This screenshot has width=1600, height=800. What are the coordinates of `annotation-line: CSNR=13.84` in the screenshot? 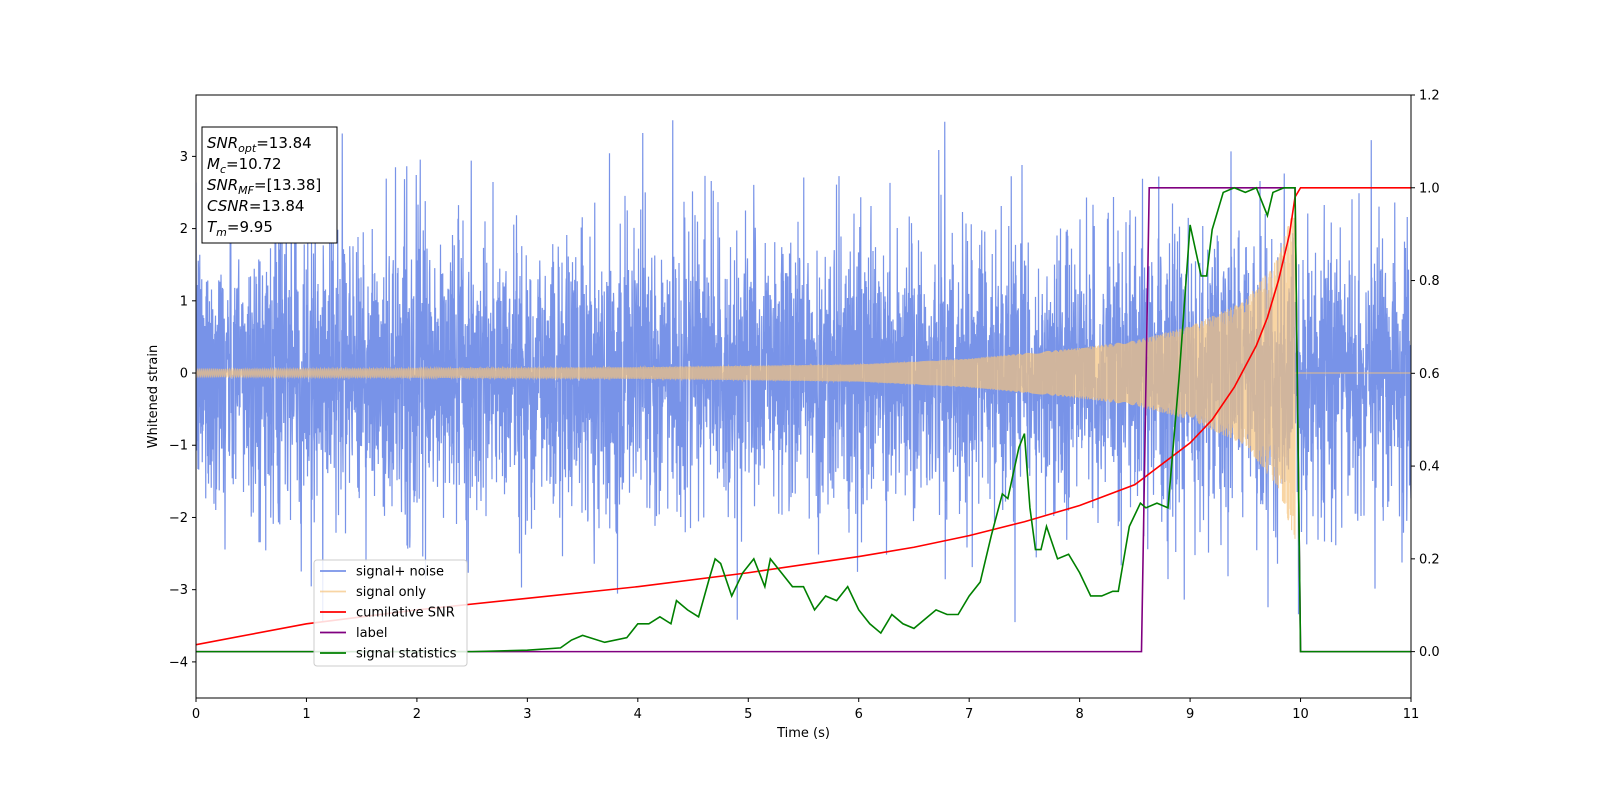 It's located at (255, 206).